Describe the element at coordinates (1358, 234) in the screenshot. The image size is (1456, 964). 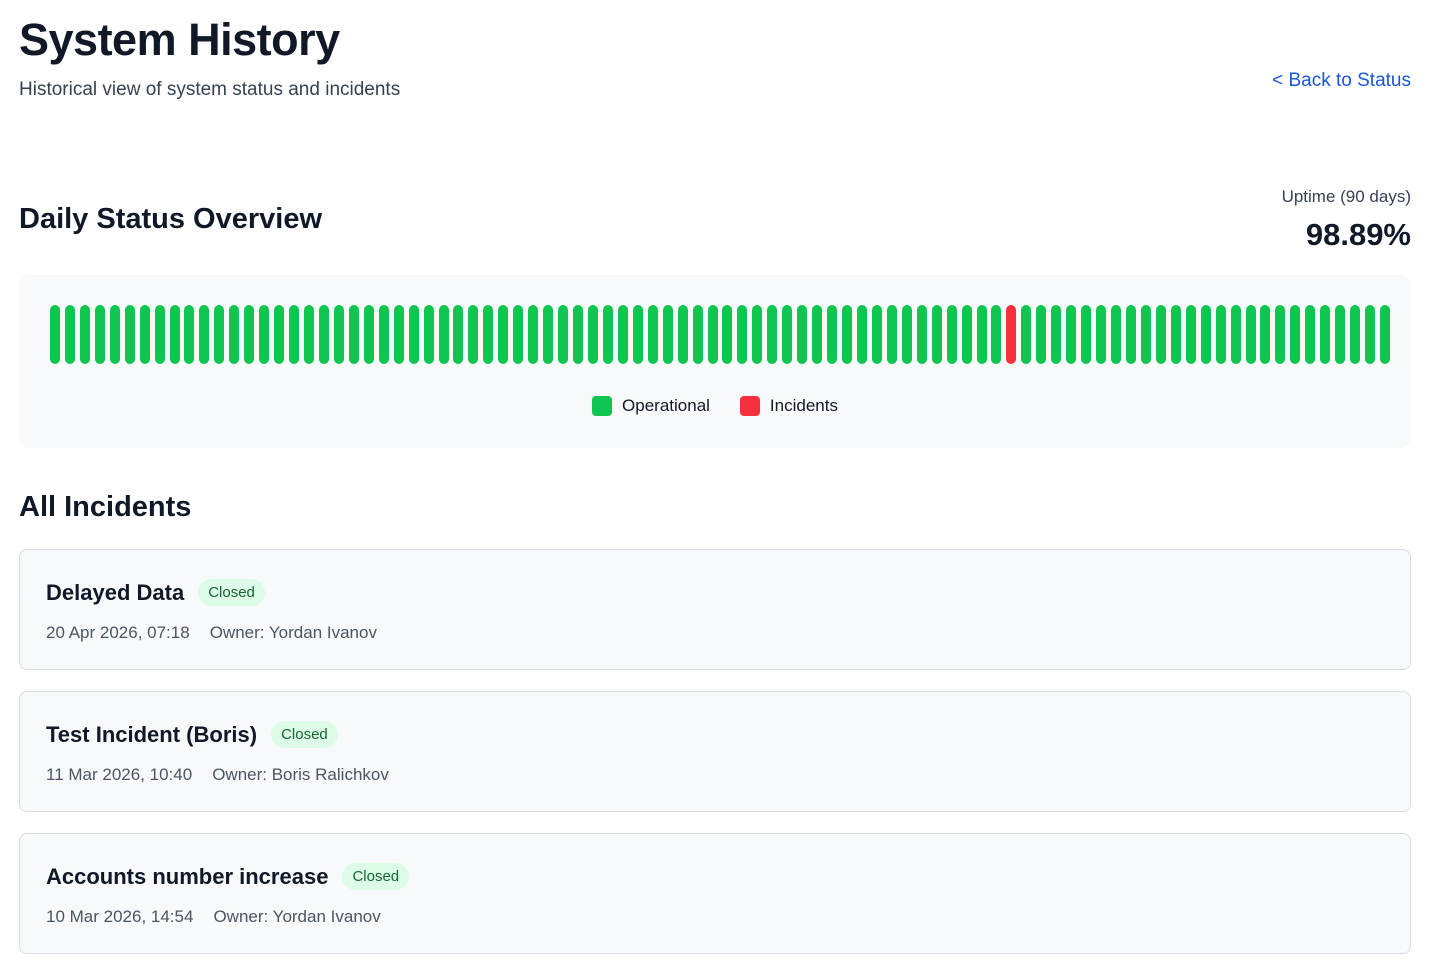
I see `uptime-value: 98.89%` at that location.